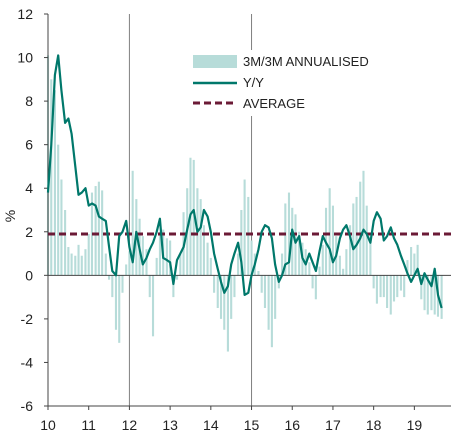 Image resolution: width=469 pixels, height=445 pixels. I want to click on y-axis-label: %, so click(10, 216).